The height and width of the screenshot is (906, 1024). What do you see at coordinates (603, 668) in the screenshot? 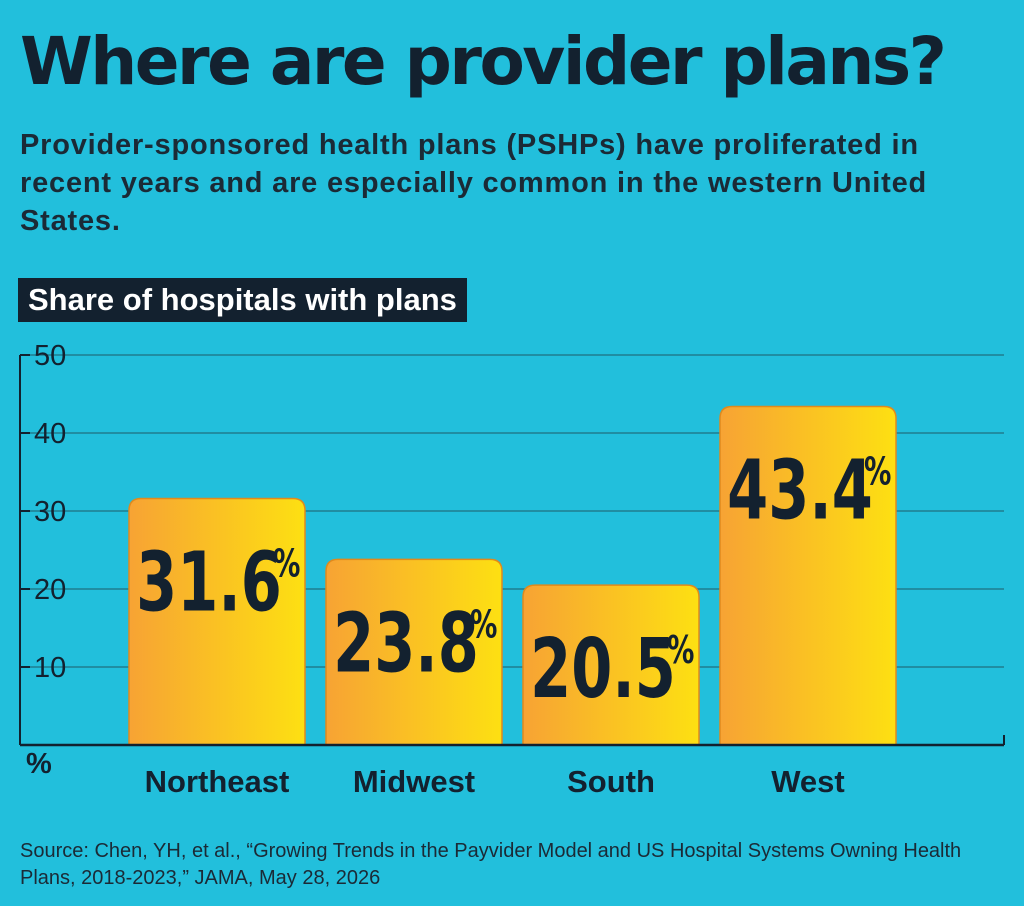
I see `bar-value-label: 20.5` at bounding box center [603, 668].